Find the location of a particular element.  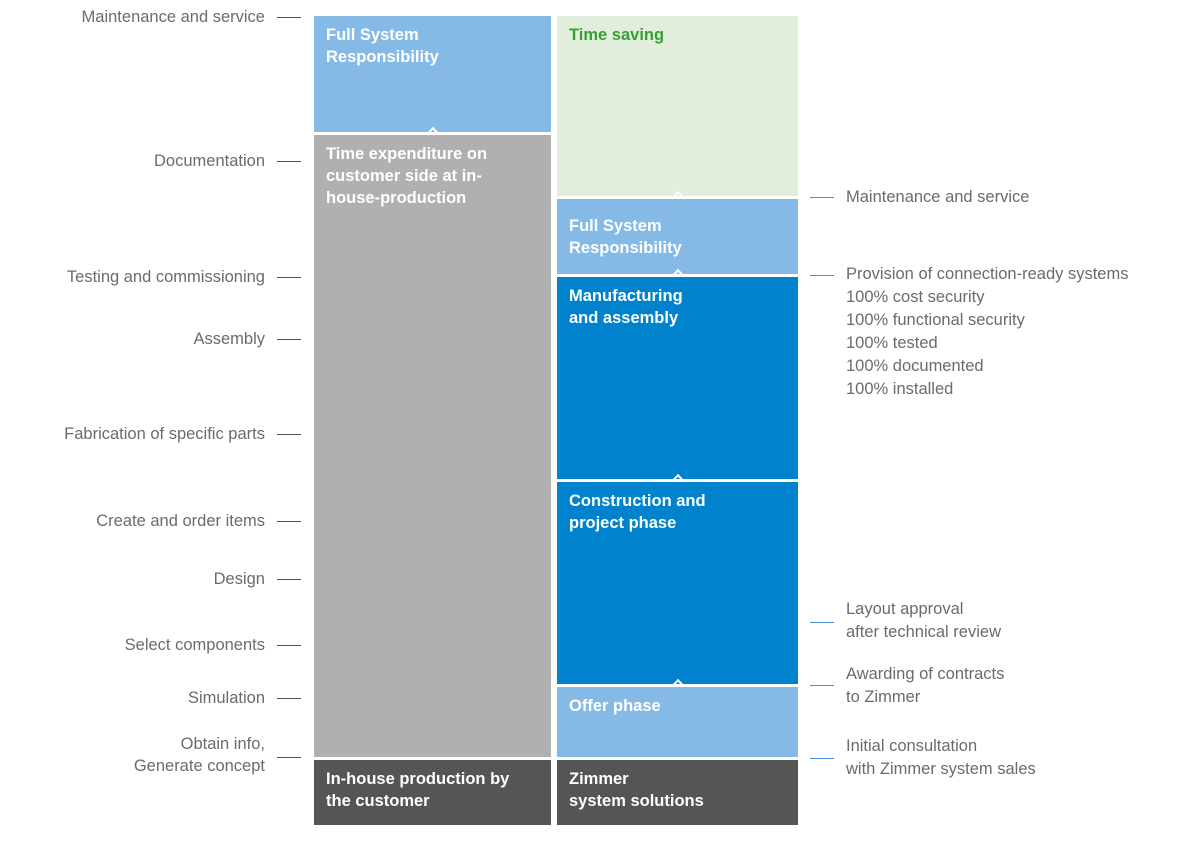

zimmer-block: Zimmer system solutions is located at coordinates (677, 792).